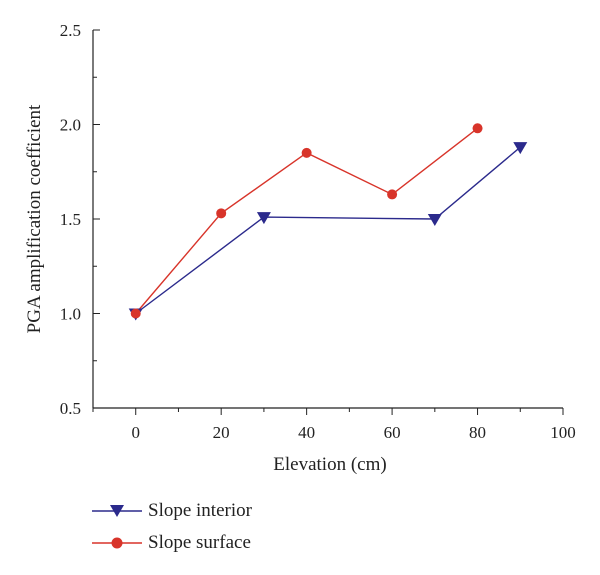 This screenshot has height=575, width=600. Describe the element at coordinates (477, 432) in the screenshot. I see `x-tick-label: 80` at that location.